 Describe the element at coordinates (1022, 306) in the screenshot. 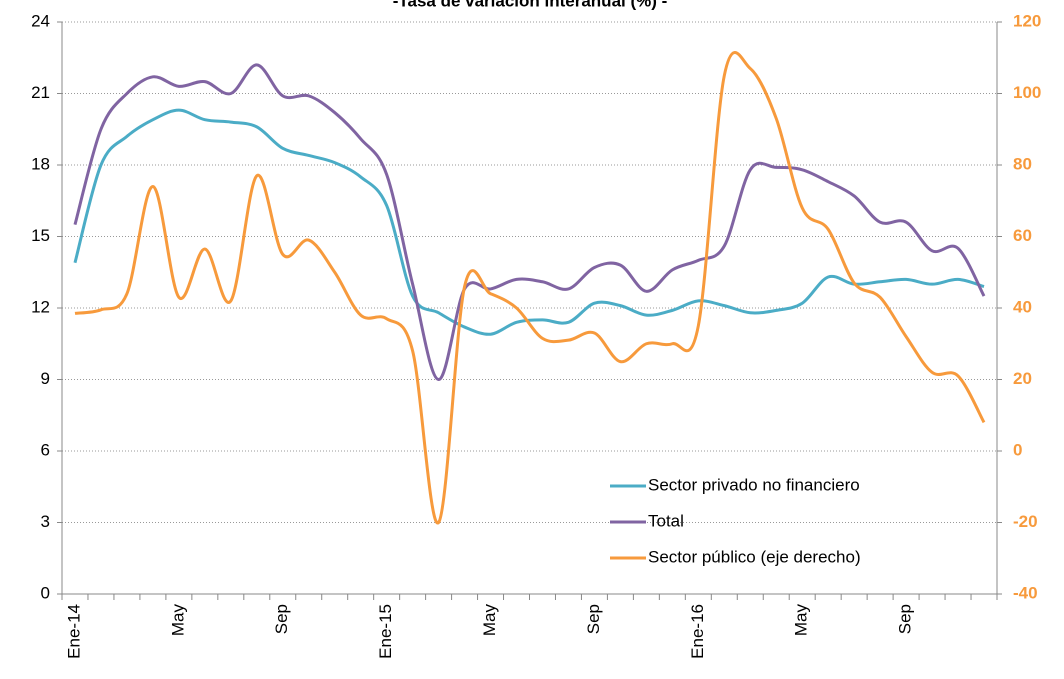

I see `y2-tick-label: 40` at that location.